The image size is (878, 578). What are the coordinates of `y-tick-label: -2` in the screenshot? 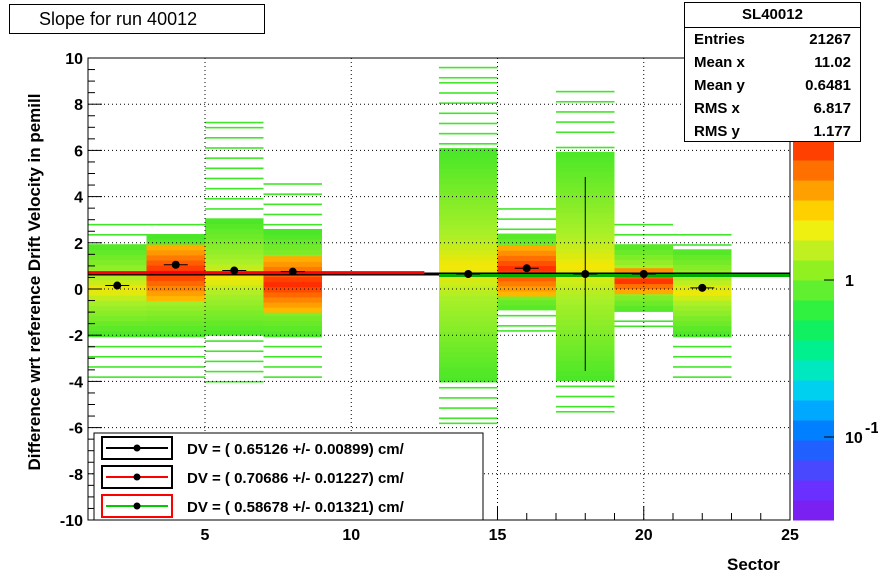 It's located at (76, 336).